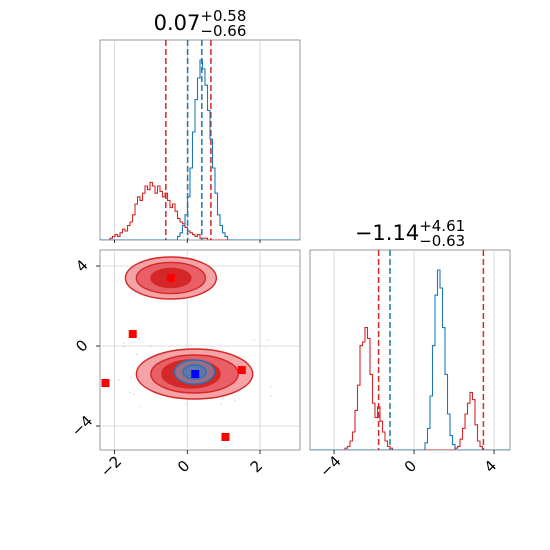 This screenshot has height=550, width=550. I want to click on marginal-panel-param1-frame, so click(200, 140).